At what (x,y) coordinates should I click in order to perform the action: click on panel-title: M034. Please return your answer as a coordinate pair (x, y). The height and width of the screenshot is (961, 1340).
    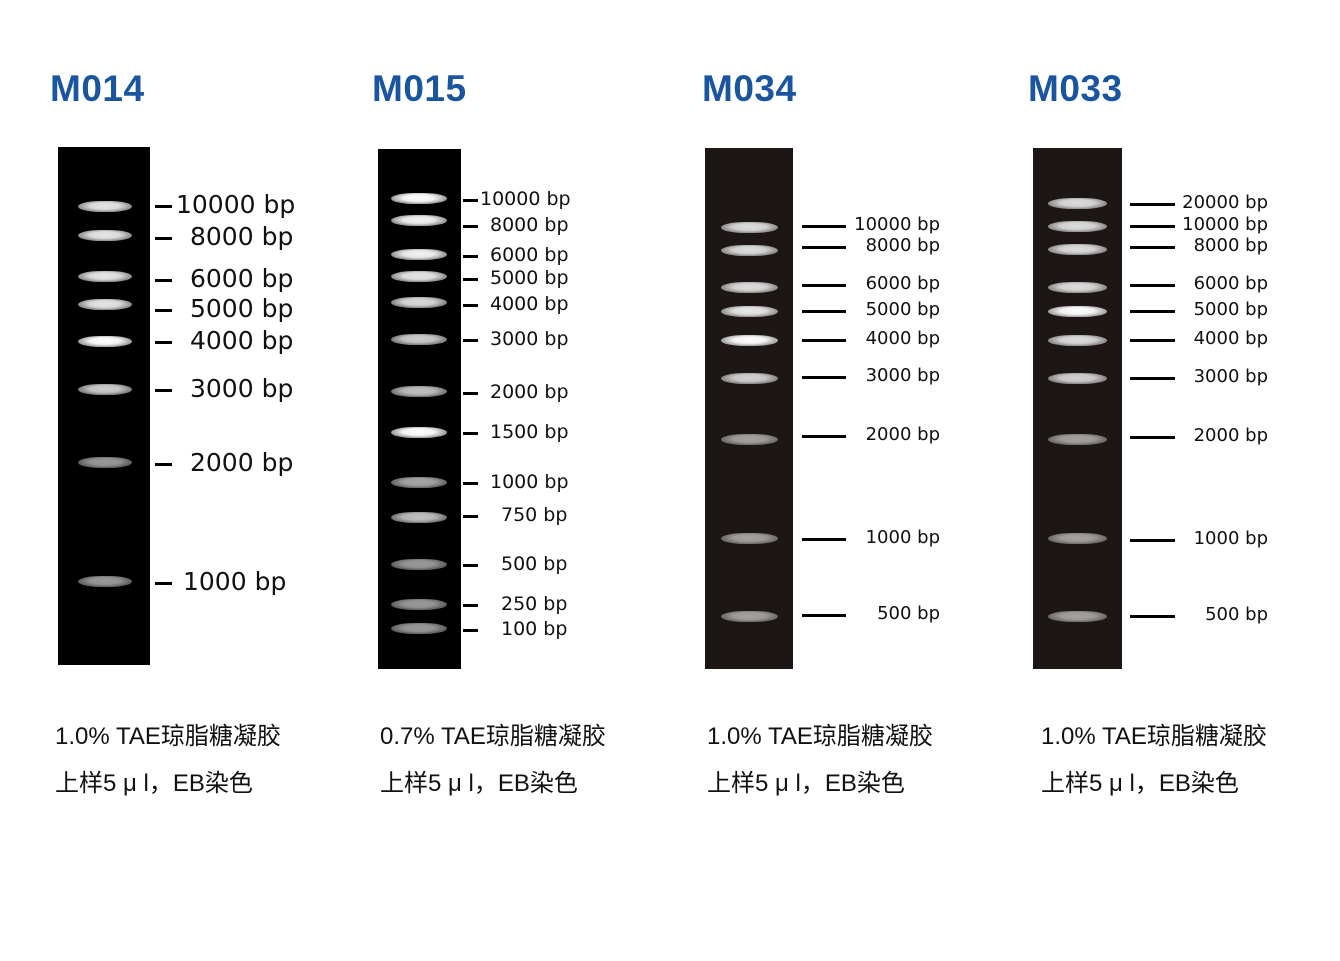
    Looking at the image, I should click on (749, 88).